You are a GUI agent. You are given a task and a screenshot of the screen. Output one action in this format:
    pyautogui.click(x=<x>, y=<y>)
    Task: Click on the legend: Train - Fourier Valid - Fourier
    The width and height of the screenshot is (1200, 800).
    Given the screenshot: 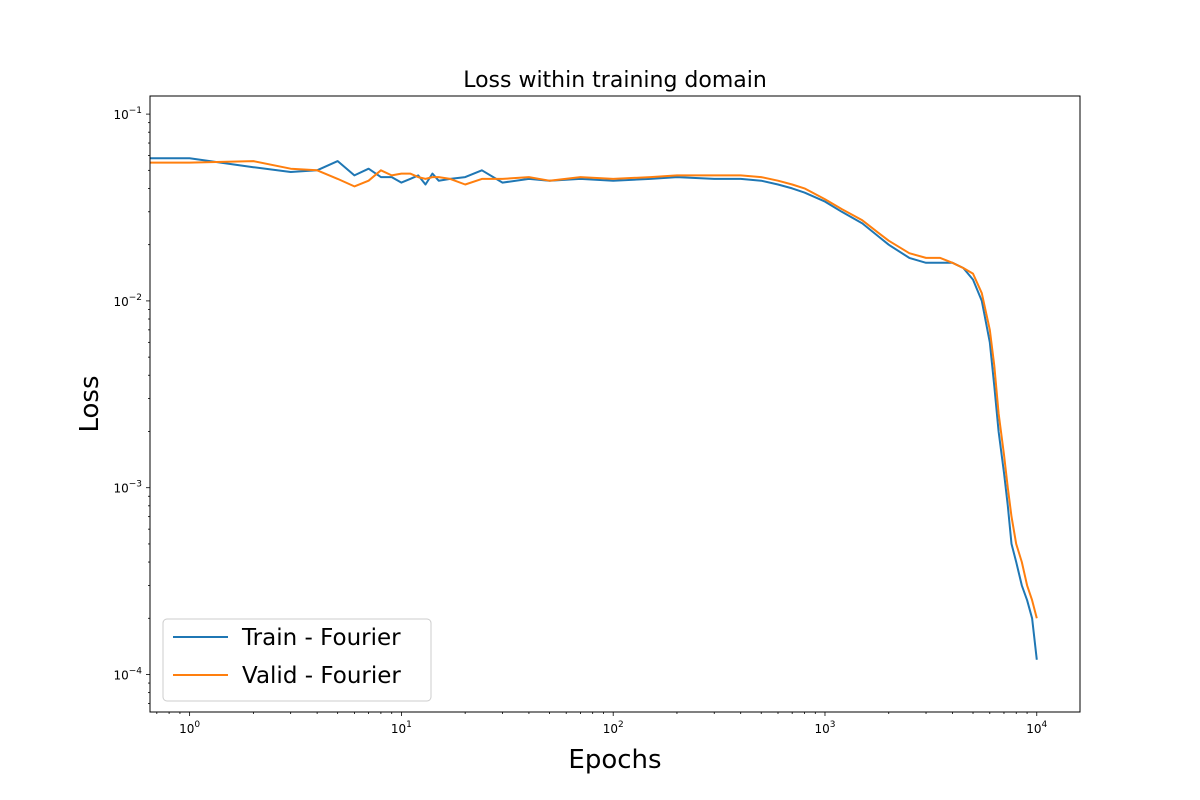 What is the action you would take?
    pyautogui.click(x=297, y=660)
    